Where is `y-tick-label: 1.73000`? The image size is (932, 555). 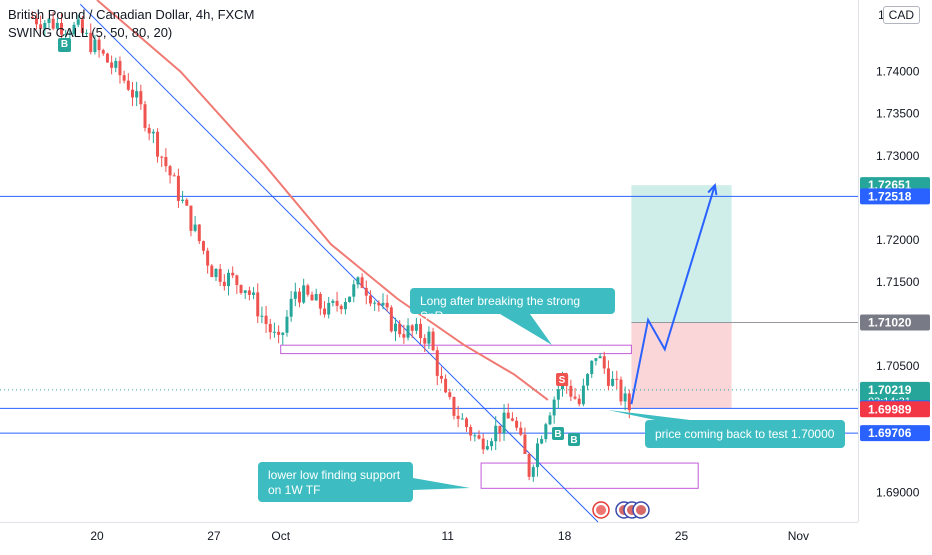 y-tick-label: 1.73000 is located at coordinates (898, 156).